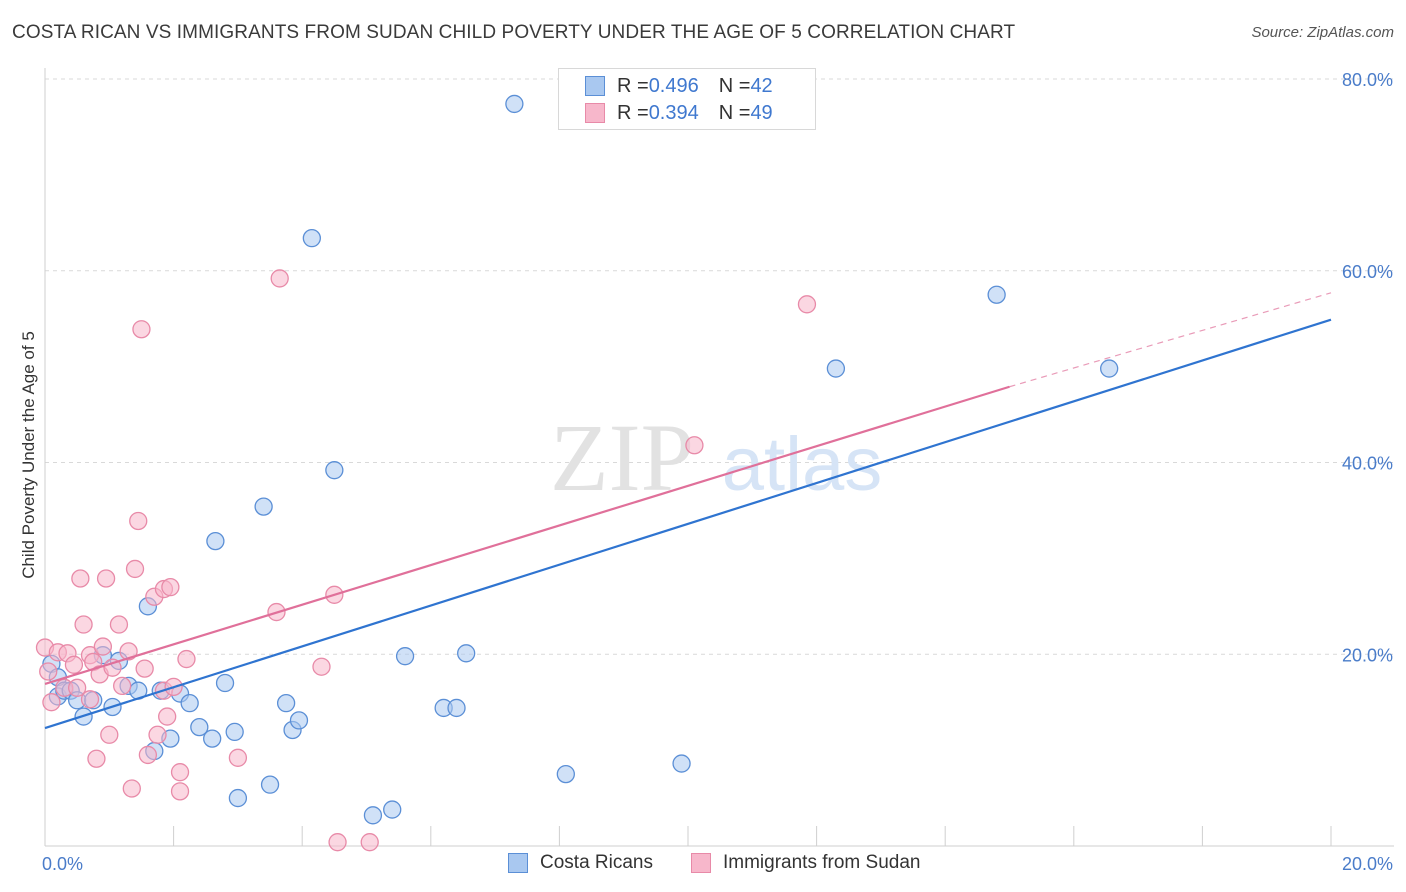  Describe the element at coordinates (595, 86) in the screenshot. I see `legend-swatch-blue` at that location.